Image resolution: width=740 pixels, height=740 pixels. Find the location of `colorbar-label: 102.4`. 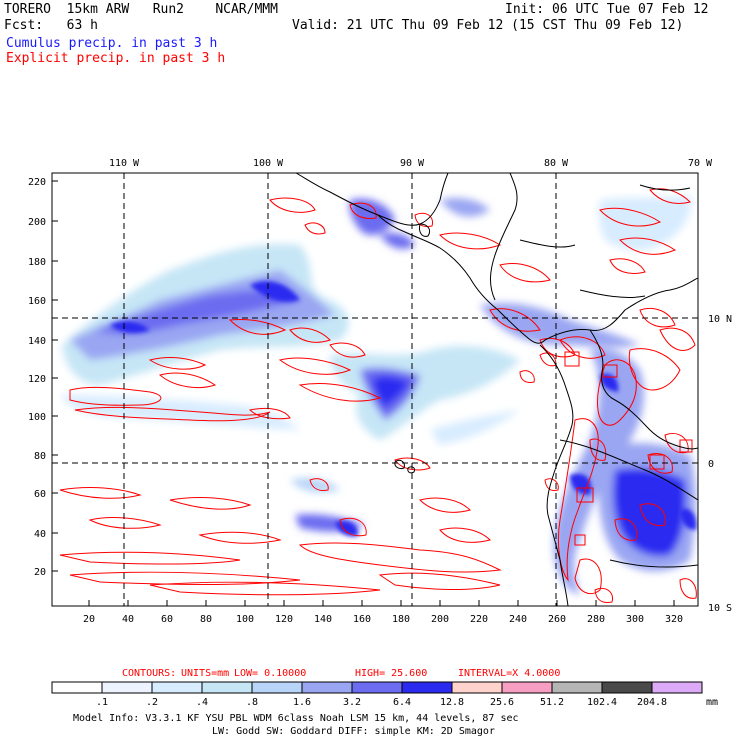

colorbar-label: 102.4 is located at coordinates (602, 702).